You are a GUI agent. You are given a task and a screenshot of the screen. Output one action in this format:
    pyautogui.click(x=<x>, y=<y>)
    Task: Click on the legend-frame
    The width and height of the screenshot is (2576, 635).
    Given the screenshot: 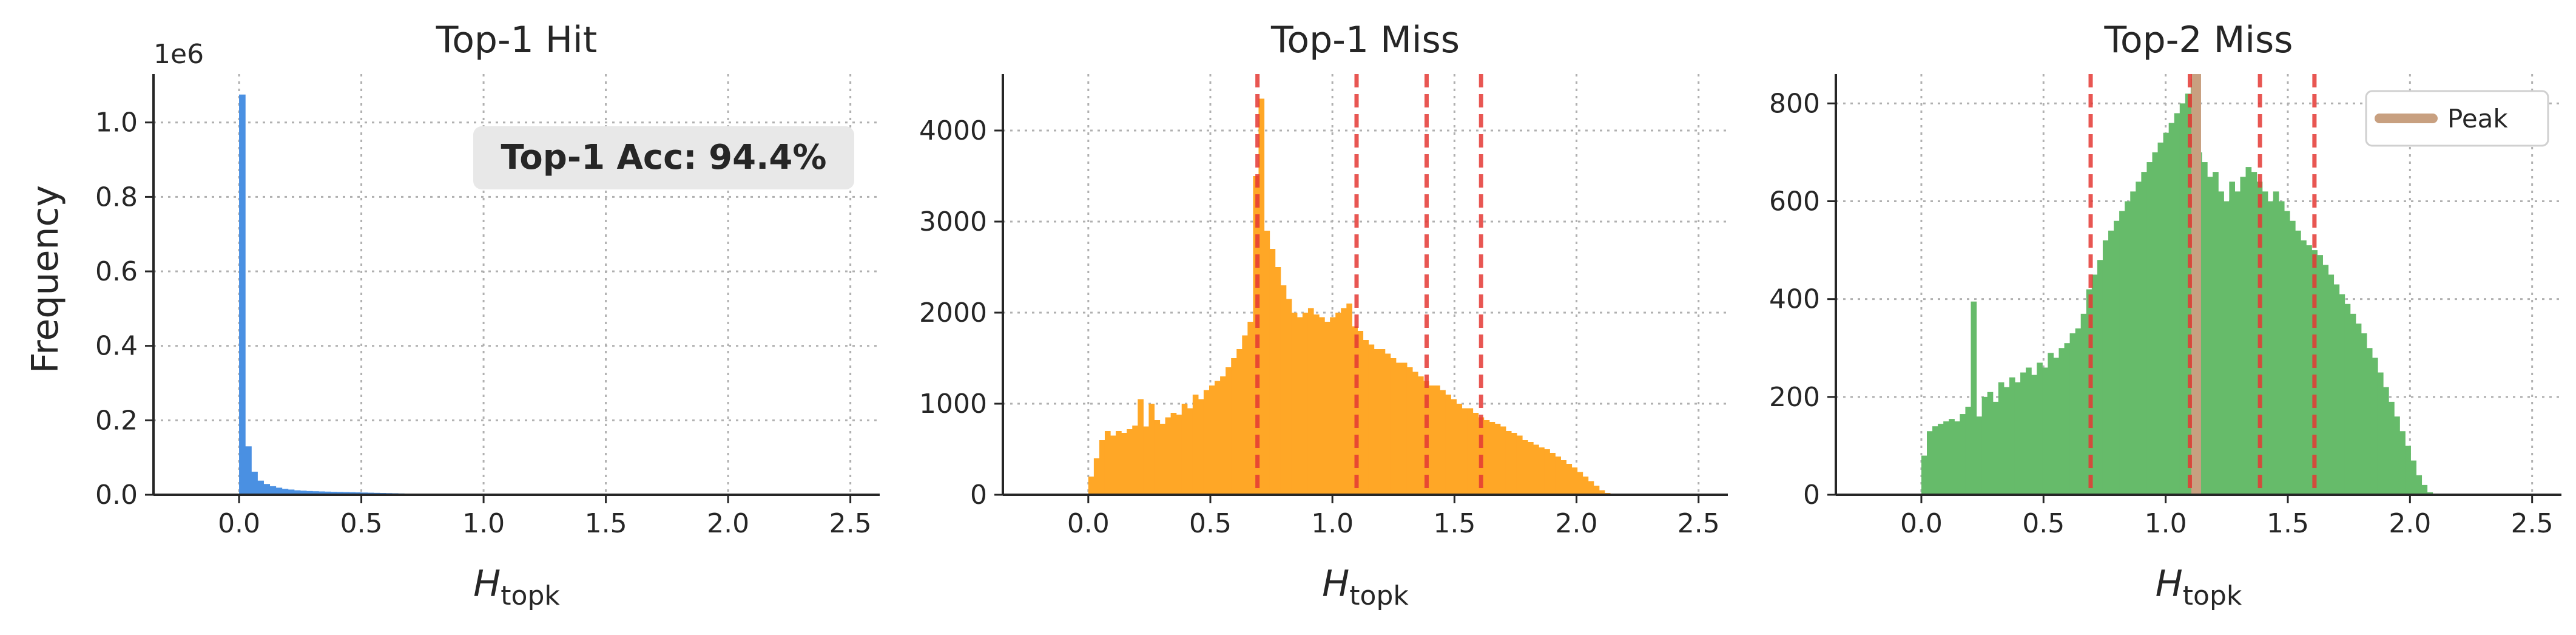 What is the action you would take?
    pyautogui.click(x=2457, y=119)
    